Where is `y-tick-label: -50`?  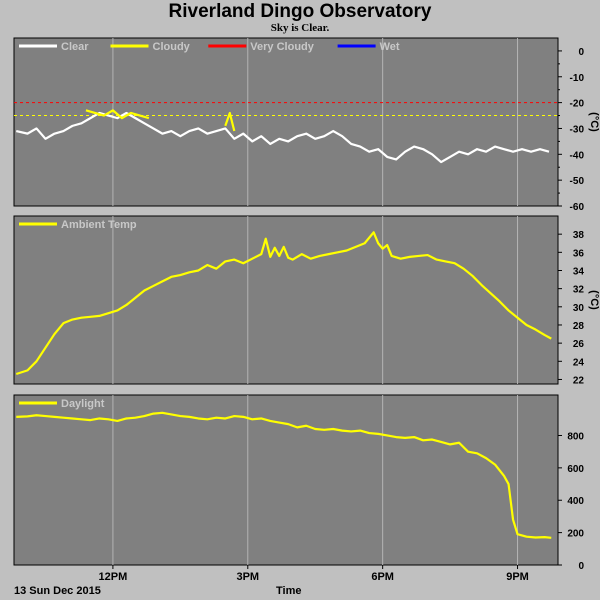 y-tick-label: -50 is located at coordinates (577, 181).